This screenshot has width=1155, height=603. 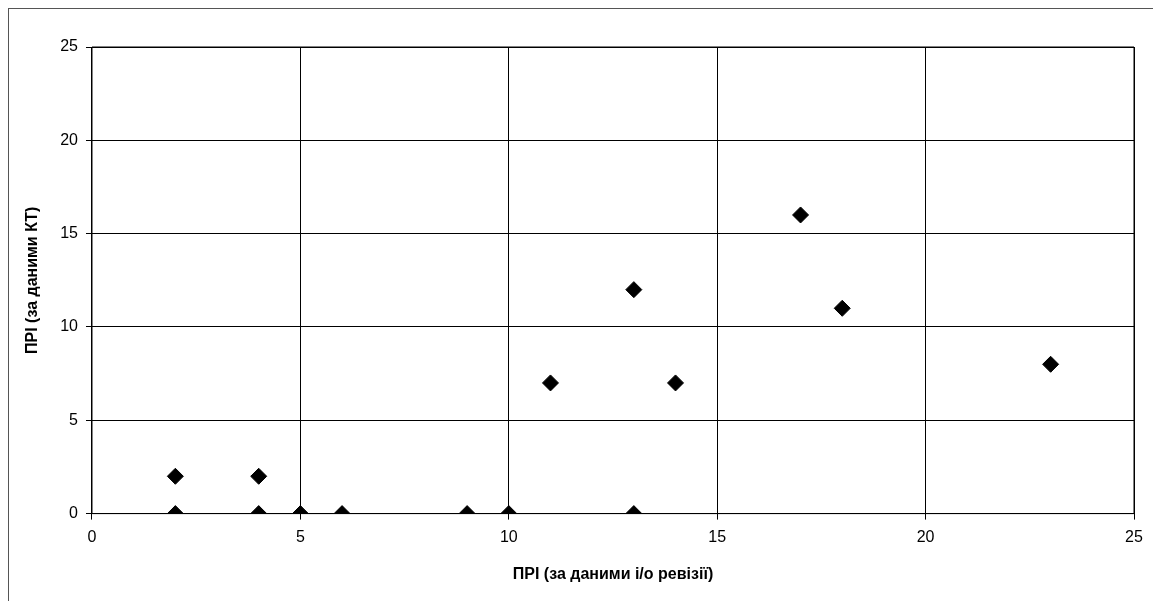 What do you see at coordinates (69, 46) in the screenshot?
I see `y-tick-label: 25` at bounding box center [69, 46].